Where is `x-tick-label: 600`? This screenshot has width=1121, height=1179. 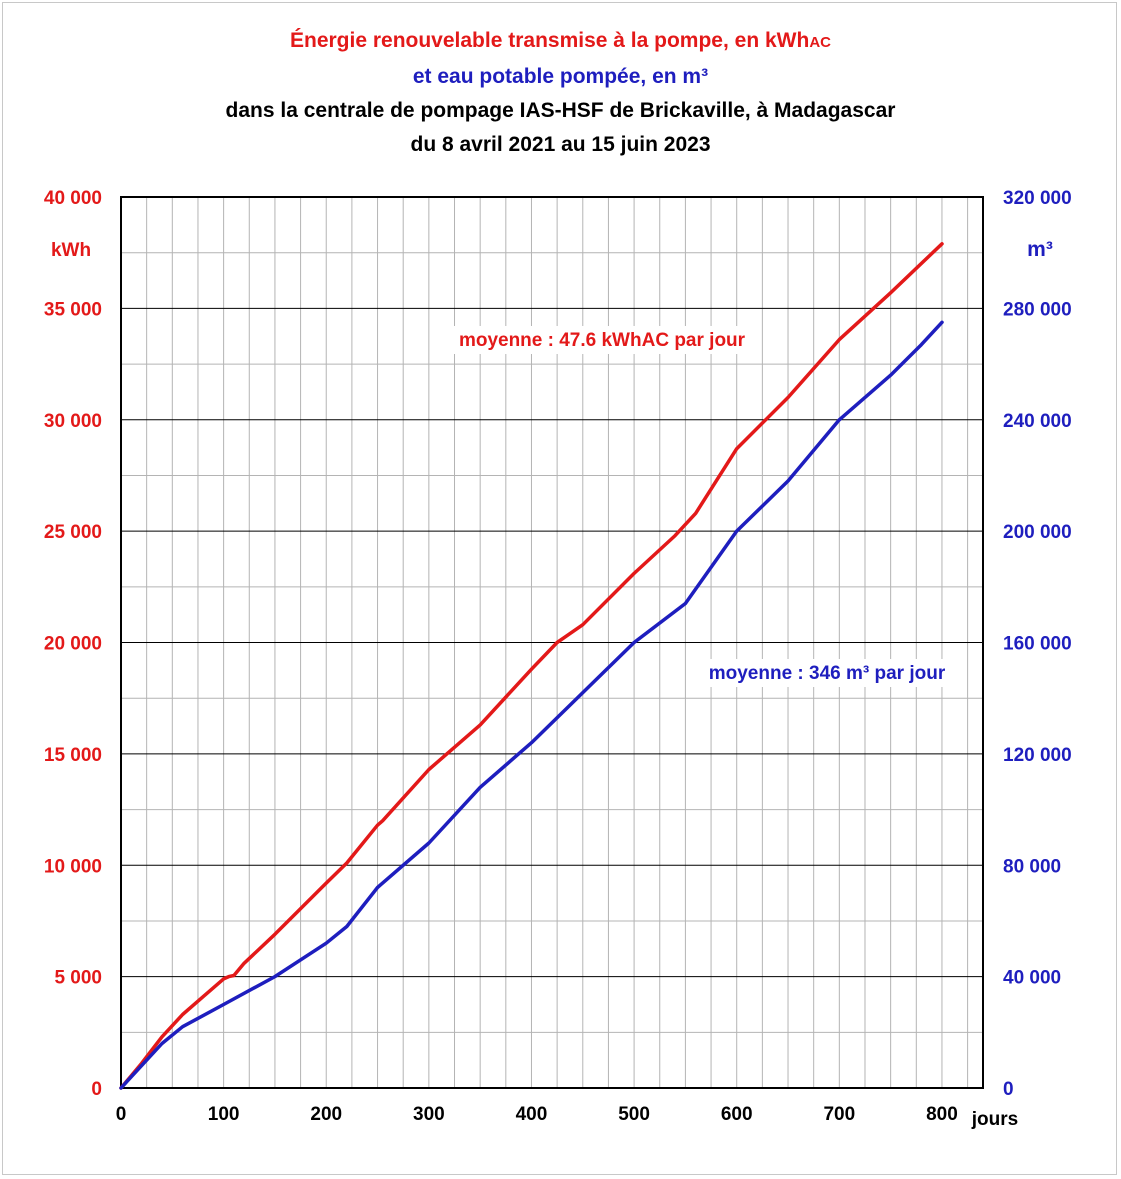
x-tick-label: 600 is located at coordinates (737, 1114).